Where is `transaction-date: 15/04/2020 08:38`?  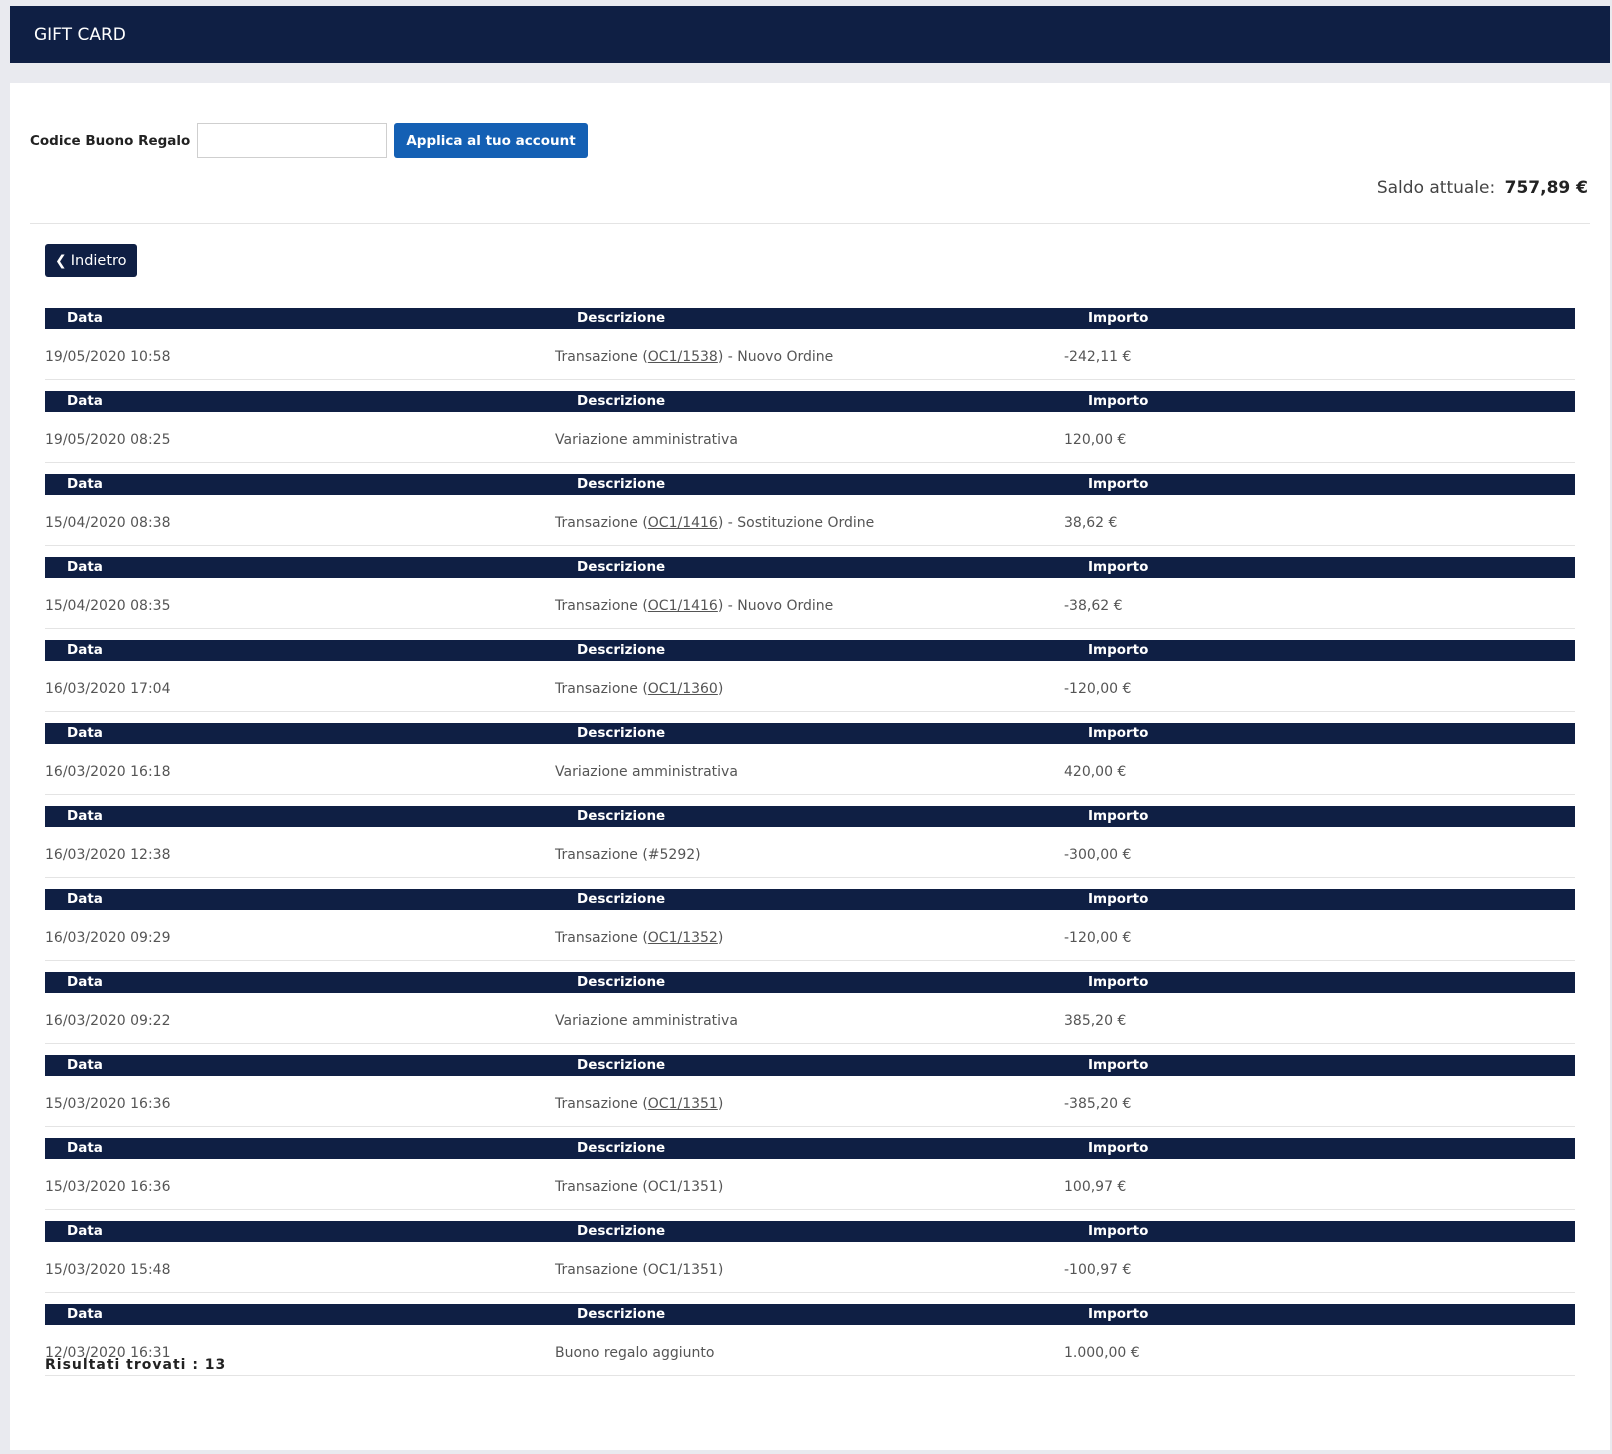 transaction-date: 15/04/2020 08:38 is located at coordinates (108, 523).